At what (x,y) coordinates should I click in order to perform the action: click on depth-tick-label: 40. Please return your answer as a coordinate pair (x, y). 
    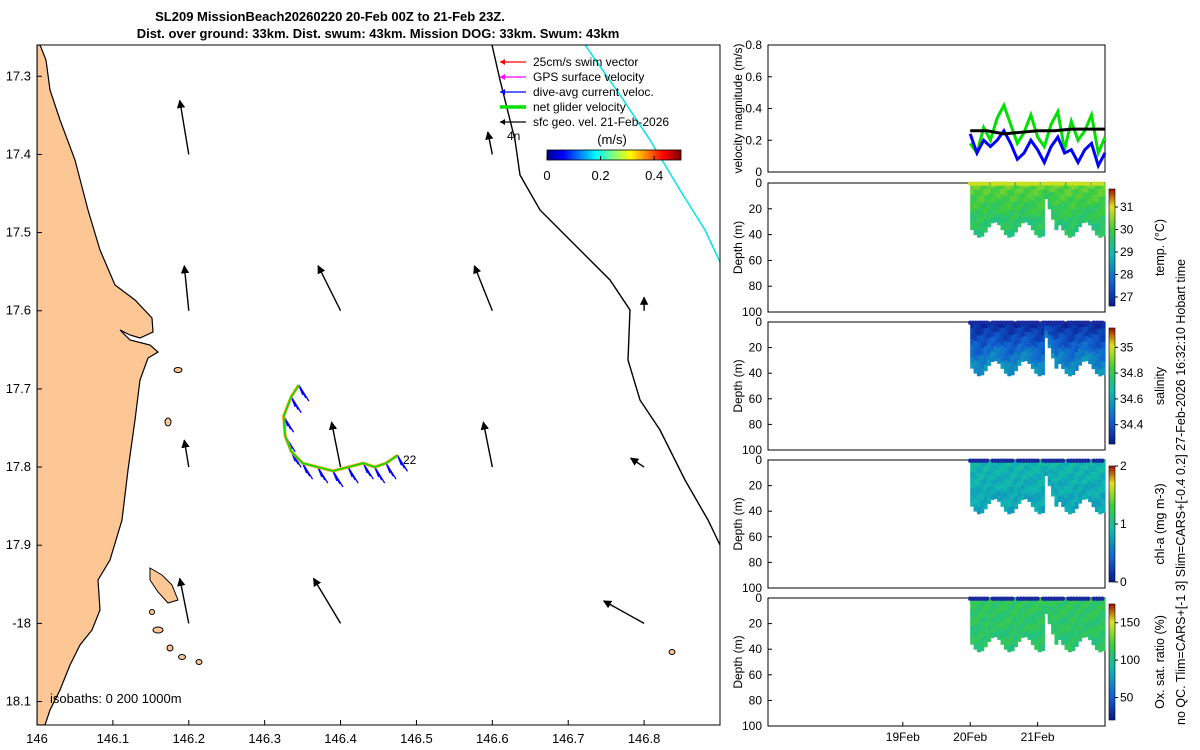
    Looking at the image, I should click on (756, 373).